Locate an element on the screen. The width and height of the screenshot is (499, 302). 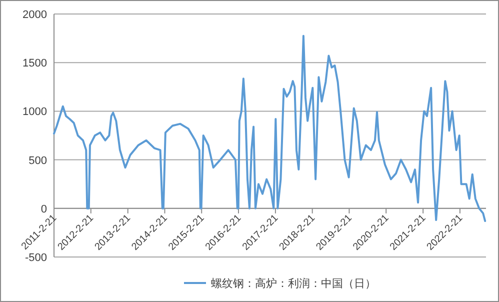
y-tick-label: 1500 is located at coordinates (34, 64).